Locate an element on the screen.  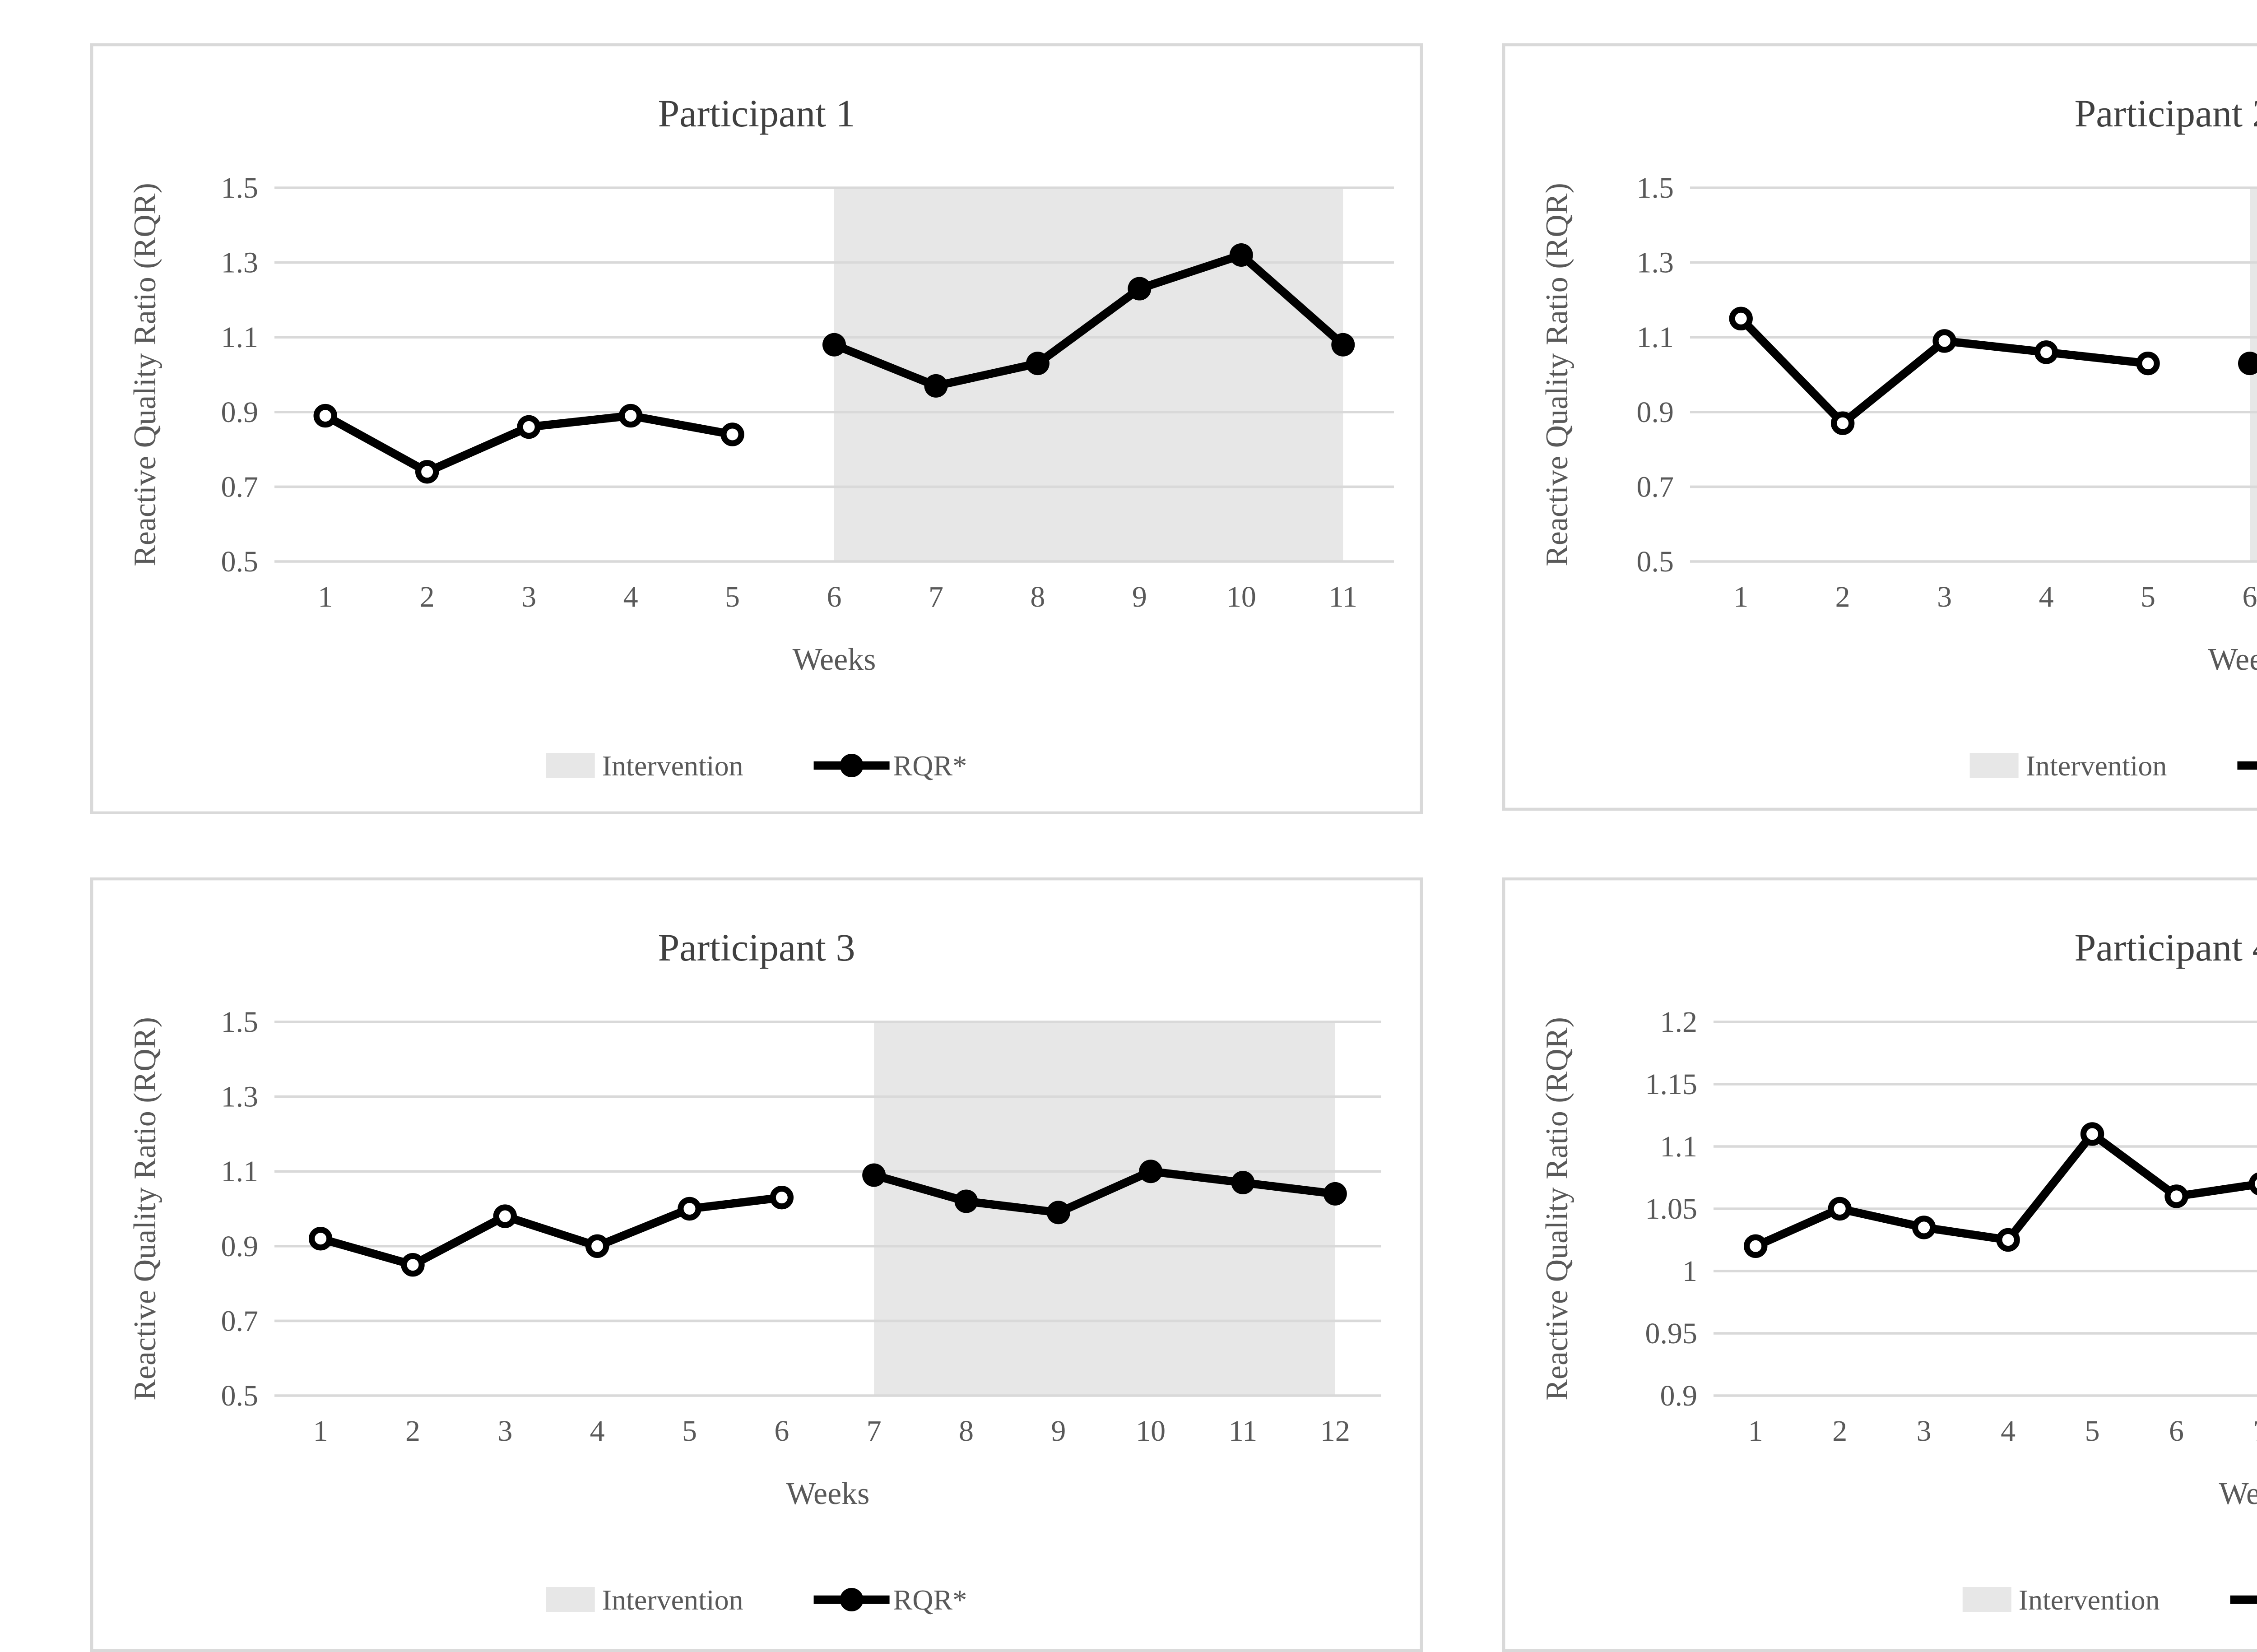
x-tick-label: 9 is located at coordinates (1059, 1431).